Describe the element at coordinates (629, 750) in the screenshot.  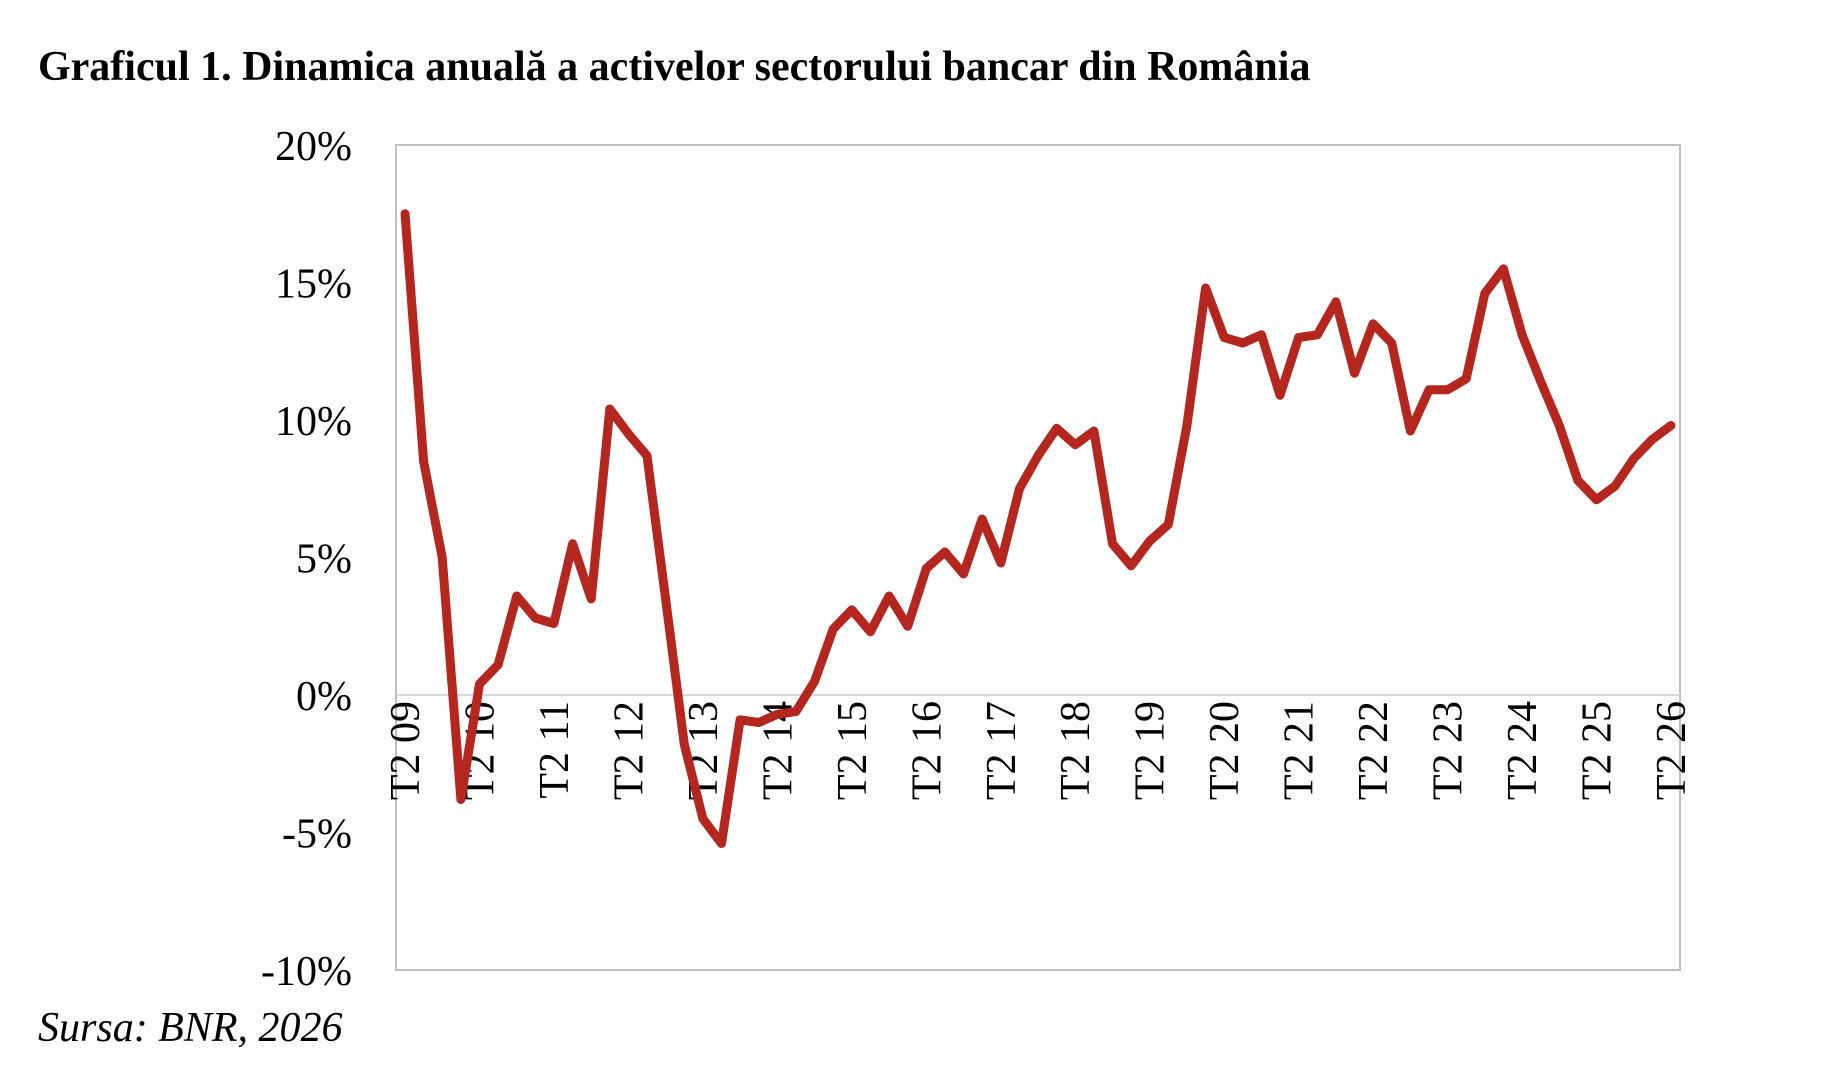
I see `x-tick-label: T2 12` at that location.